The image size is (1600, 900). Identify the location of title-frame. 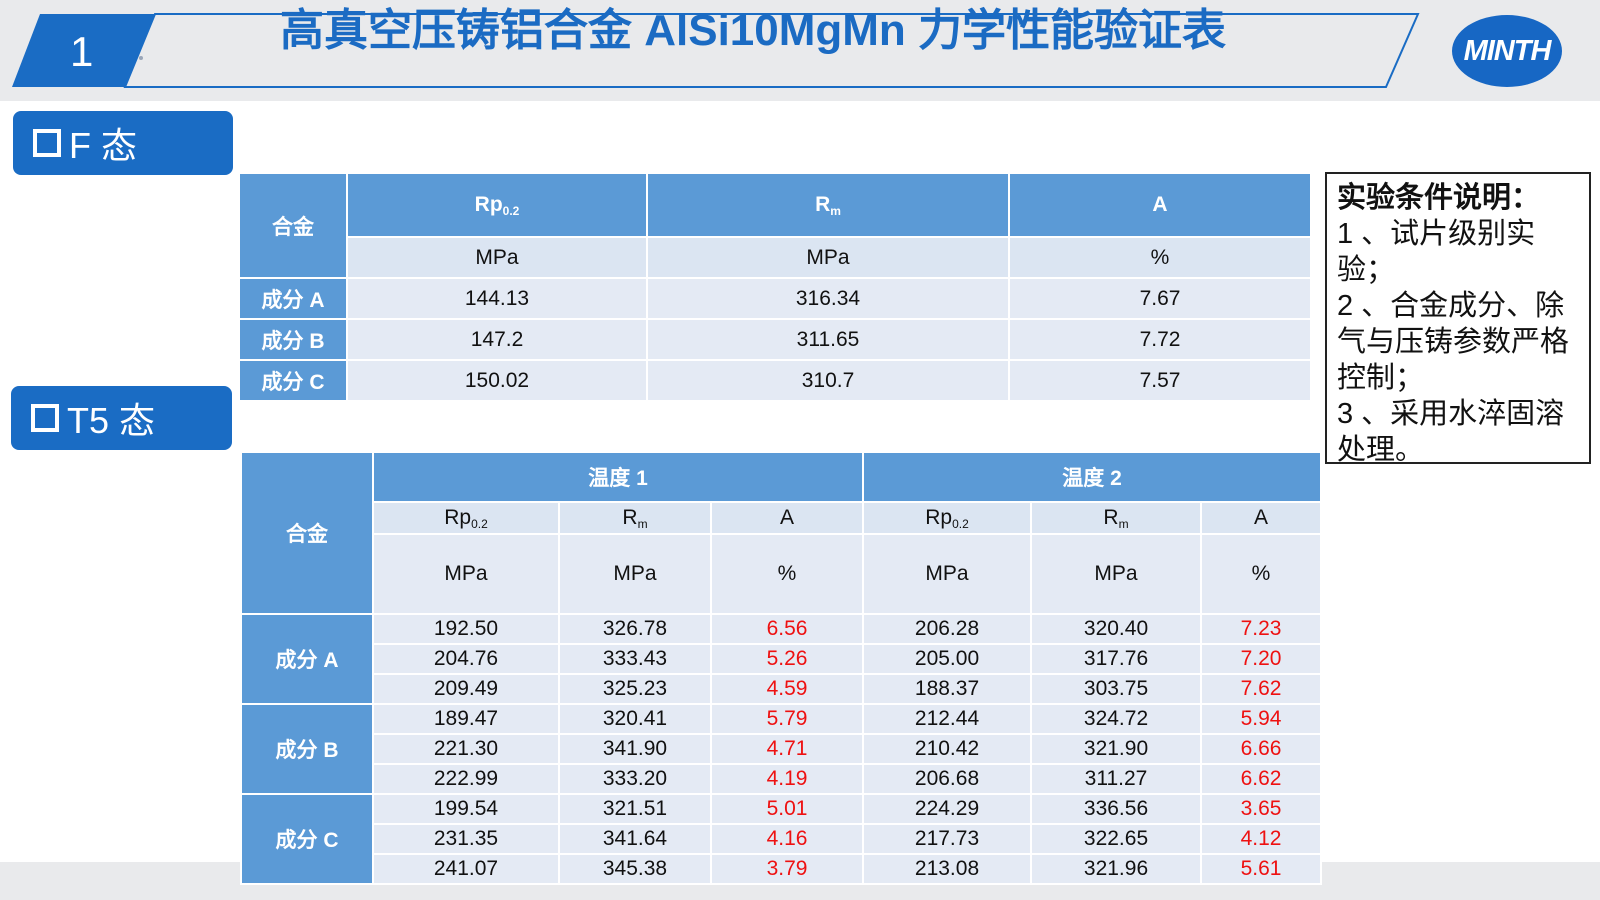
(771, 50).